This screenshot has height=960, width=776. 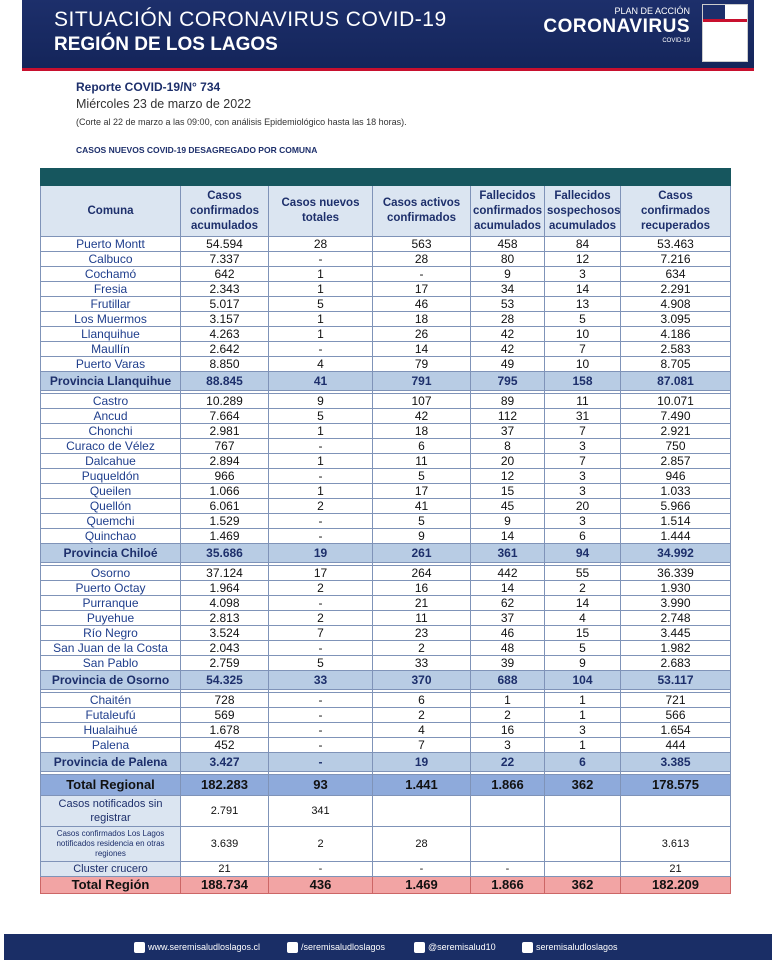 I want to click on cell: 728, so click(x=224, y=700).